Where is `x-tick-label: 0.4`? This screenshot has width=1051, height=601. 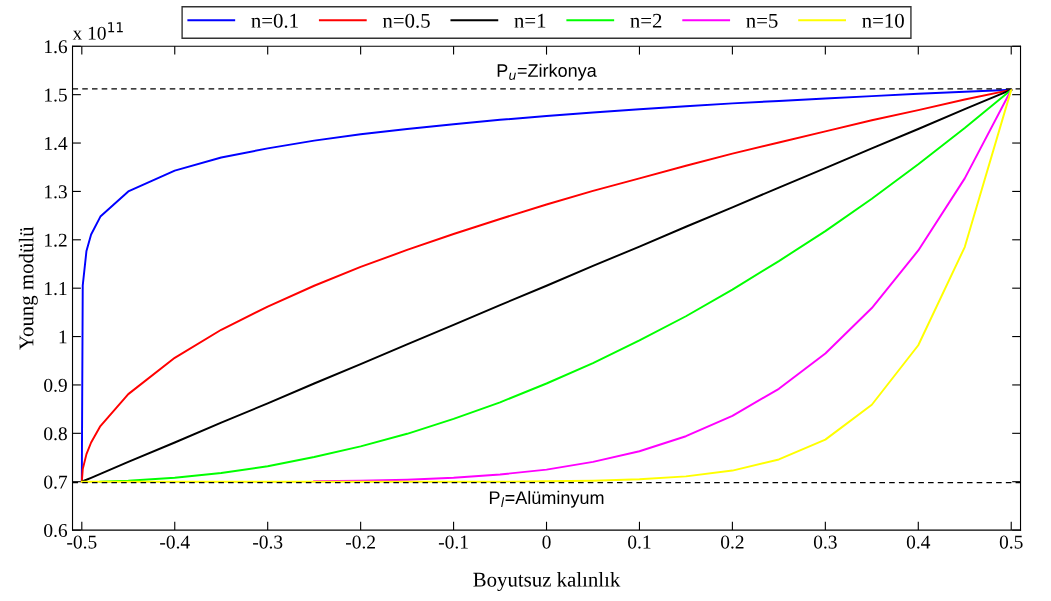 x-tick-label: 0.4 is located at coordinates (918, 542).